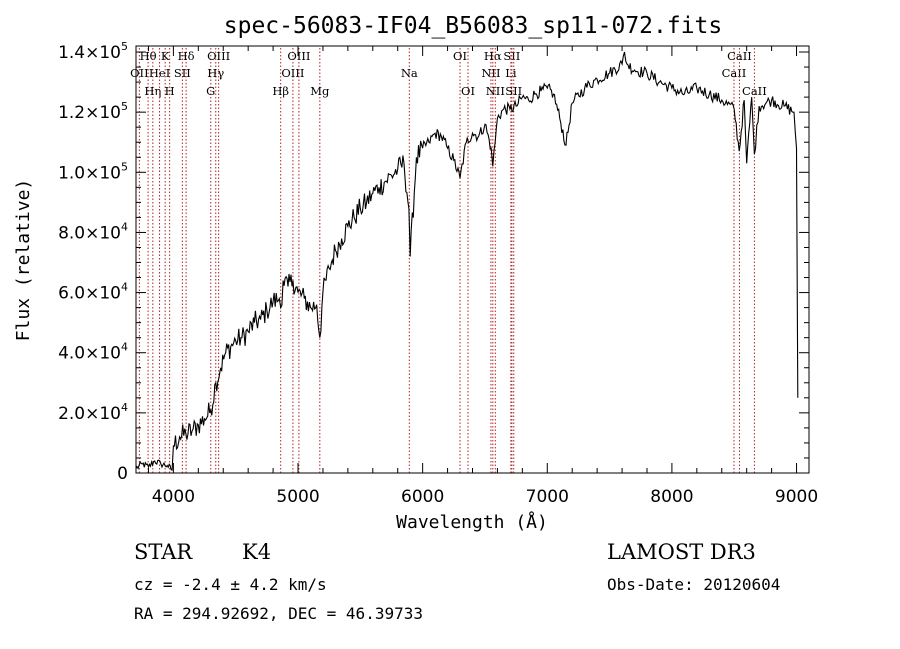 Image resolution: width=900 pixels, height=649 pixels. I want to click on object-class: STAR, so click(163, 552).